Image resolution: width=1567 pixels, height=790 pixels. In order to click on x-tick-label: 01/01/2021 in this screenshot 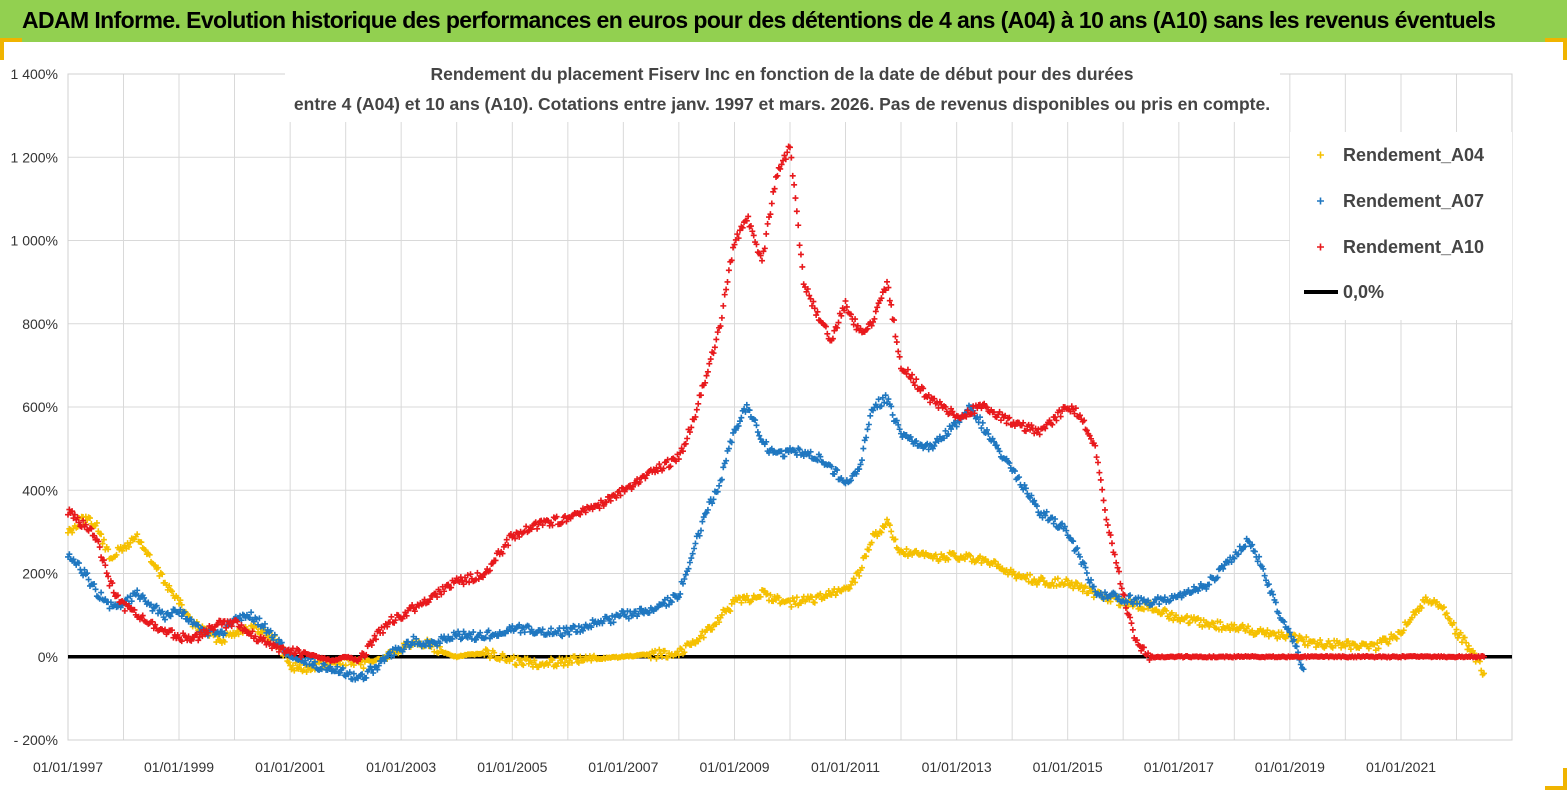, I will do `click(1401, 767)`.